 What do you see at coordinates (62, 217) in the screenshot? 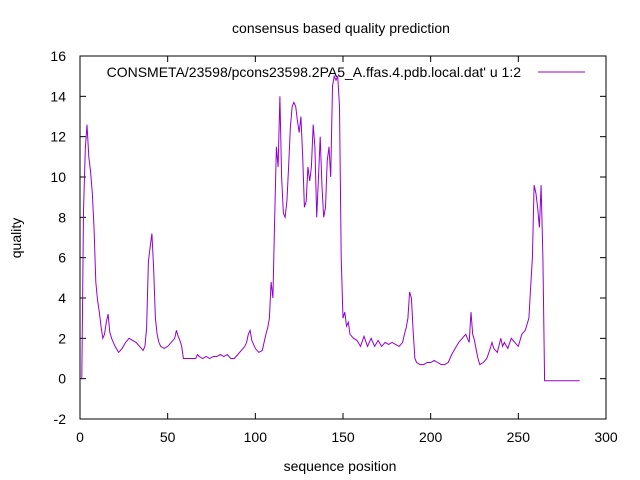
I see `y-tick-label: 8` at bounding box center [62, 217].